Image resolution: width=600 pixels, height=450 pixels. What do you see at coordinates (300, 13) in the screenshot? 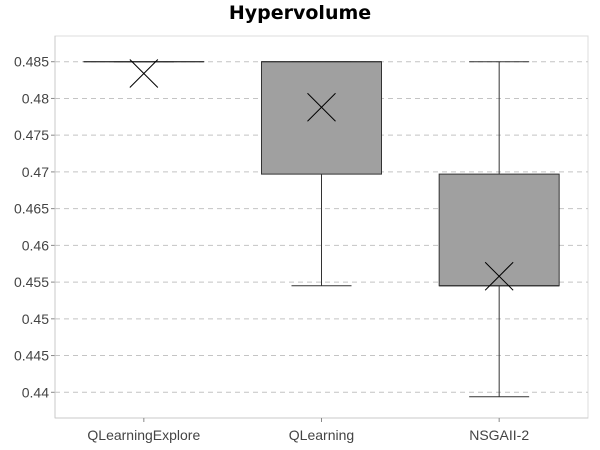
I see `chart-title: Hypervolume` at bounding box center [300, 13].